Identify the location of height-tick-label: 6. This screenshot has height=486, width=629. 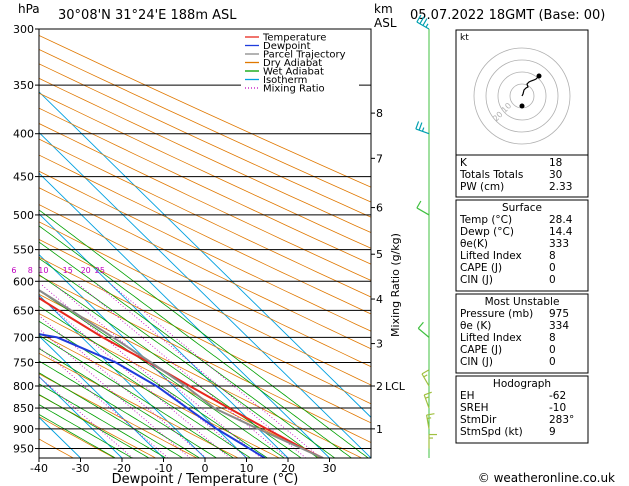
(379, 208).